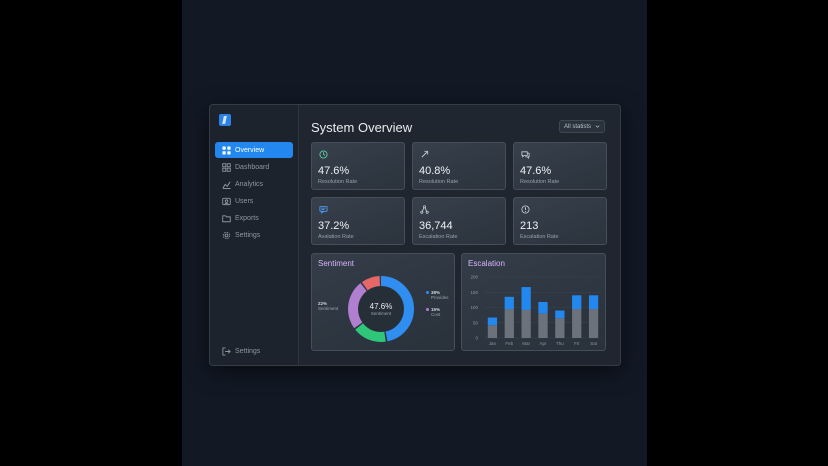  What do you see at coordinates (474, 277) in the screenshot?
I see `y-tick-label: 200` at bounding box center [474, 277].